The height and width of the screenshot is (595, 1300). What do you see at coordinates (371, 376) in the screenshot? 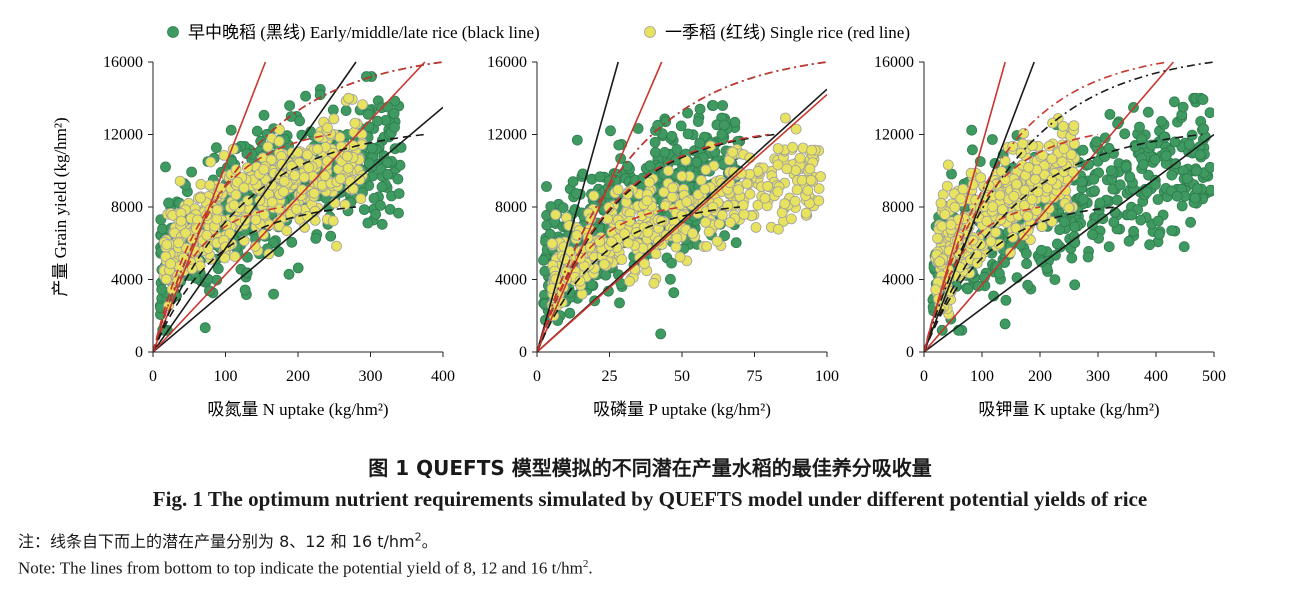
I see `x-tick-label: 300` at bounding box center [371, 376].